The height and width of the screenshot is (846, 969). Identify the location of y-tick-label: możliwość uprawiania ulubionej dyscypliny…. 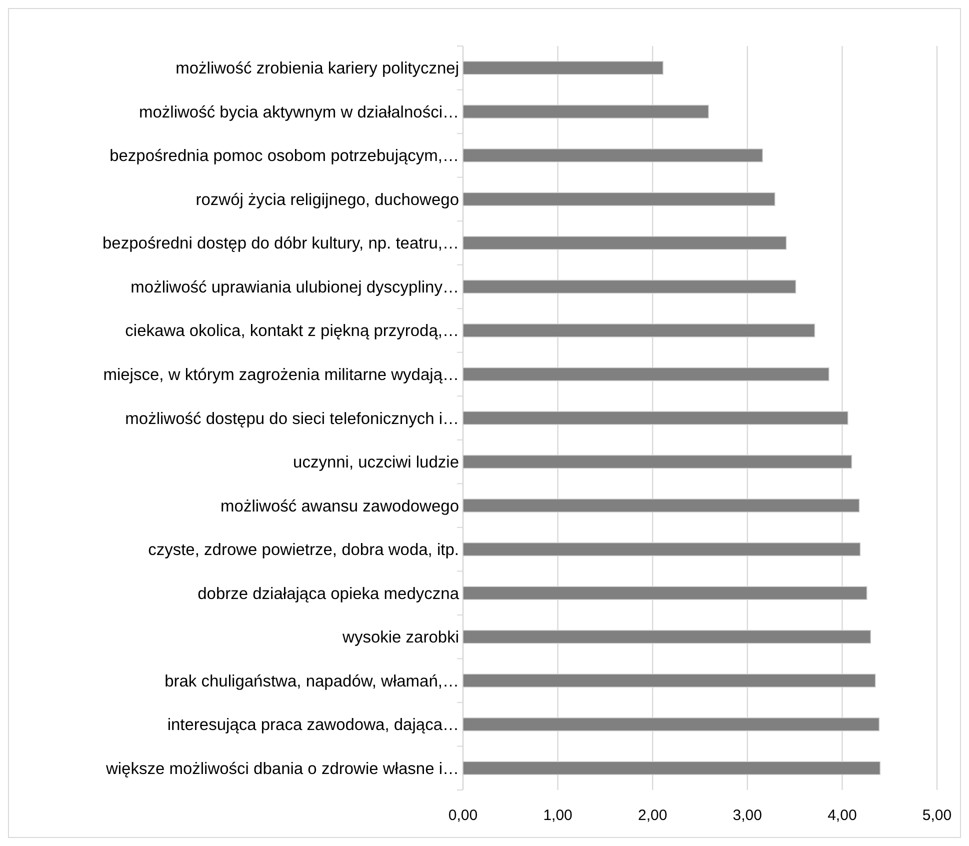
(294, 287).